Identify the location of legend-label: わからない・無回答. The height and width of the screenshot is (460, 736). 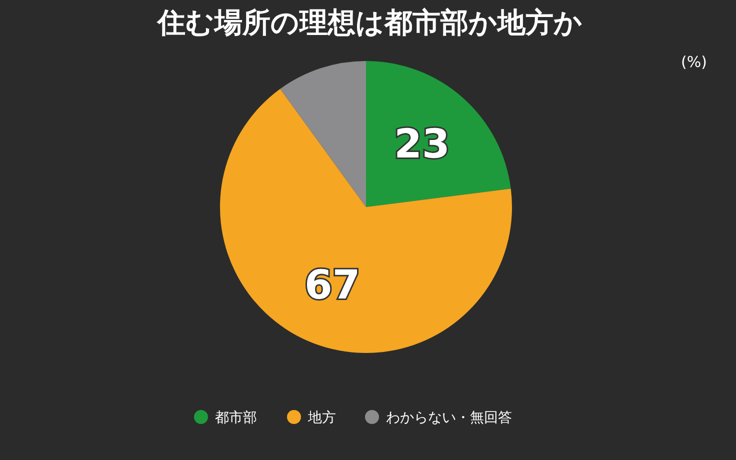
(449, 418).